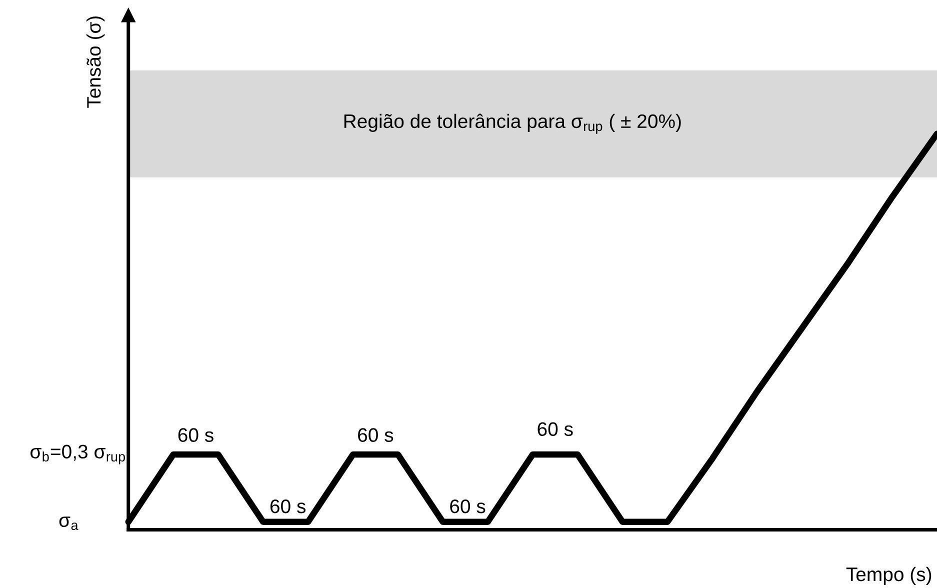 The height and width of the screenshot is (588, 937). Describe the element at coordinates (889, 576) in the screenshot. I see `x-axis-title: Tempo (s)` at that location.